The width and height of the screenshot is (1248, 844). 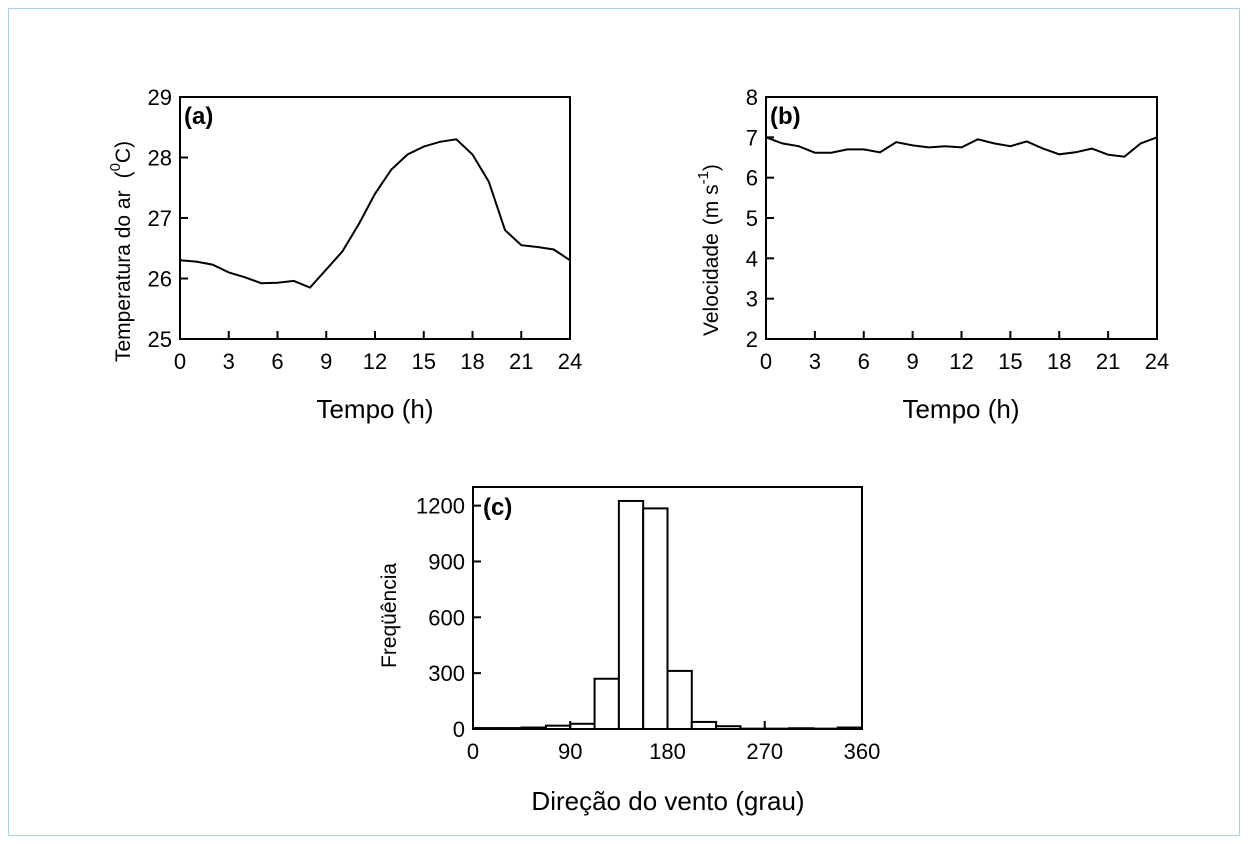 I want to click on x-tick-label-b: 24, so click(x=1157, y=361).